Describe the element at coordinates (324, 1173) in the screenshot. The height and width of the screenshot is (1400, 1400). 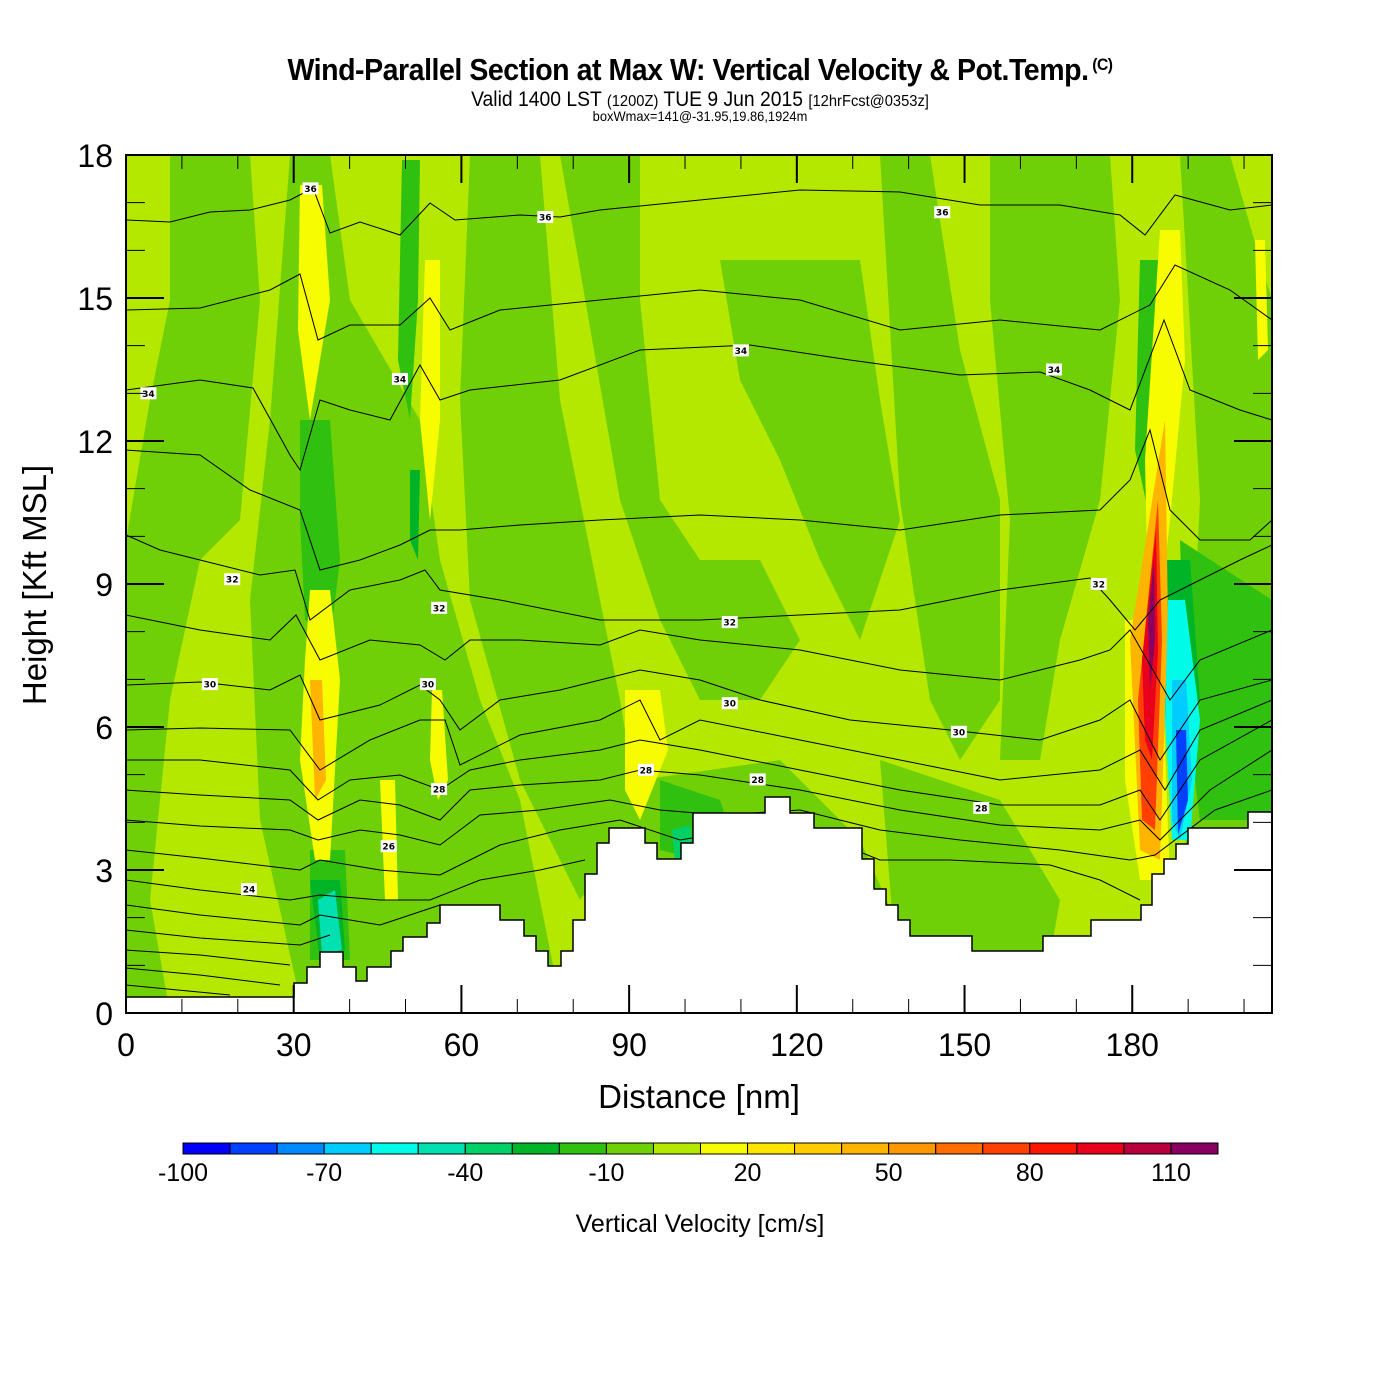
I see `colorbar-tick-label: -70` at that location.